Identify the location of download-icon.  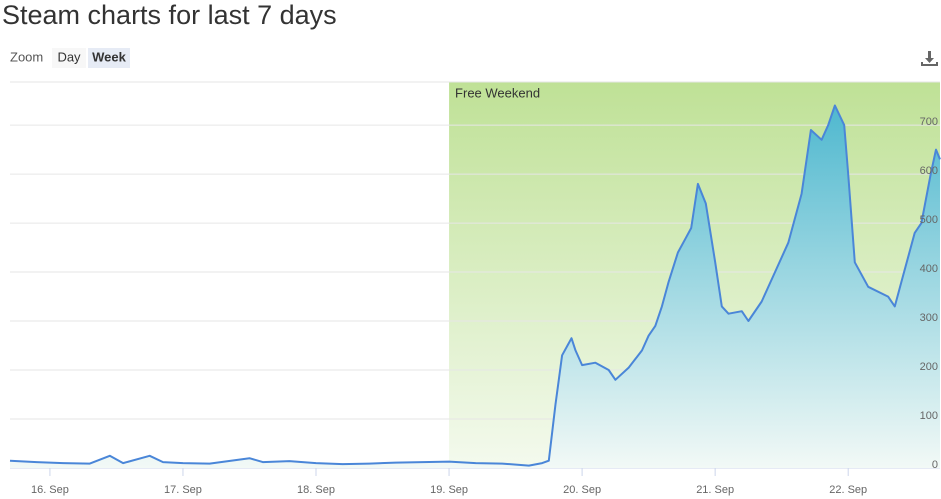
(929, 58).